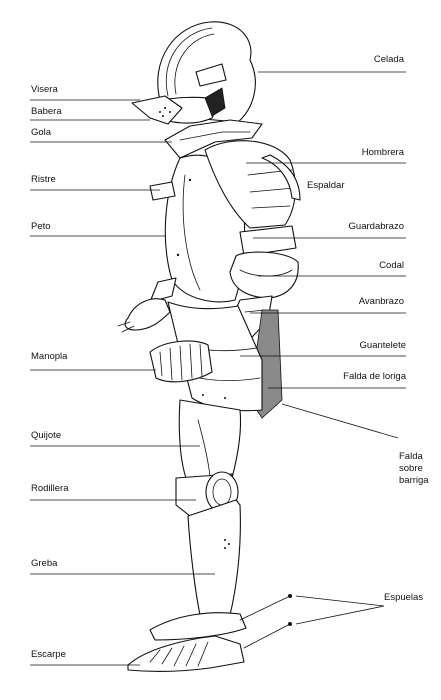 The width and height of the screenshot is (441, 700). I want to click on gorget-gola, so click(213, 139).